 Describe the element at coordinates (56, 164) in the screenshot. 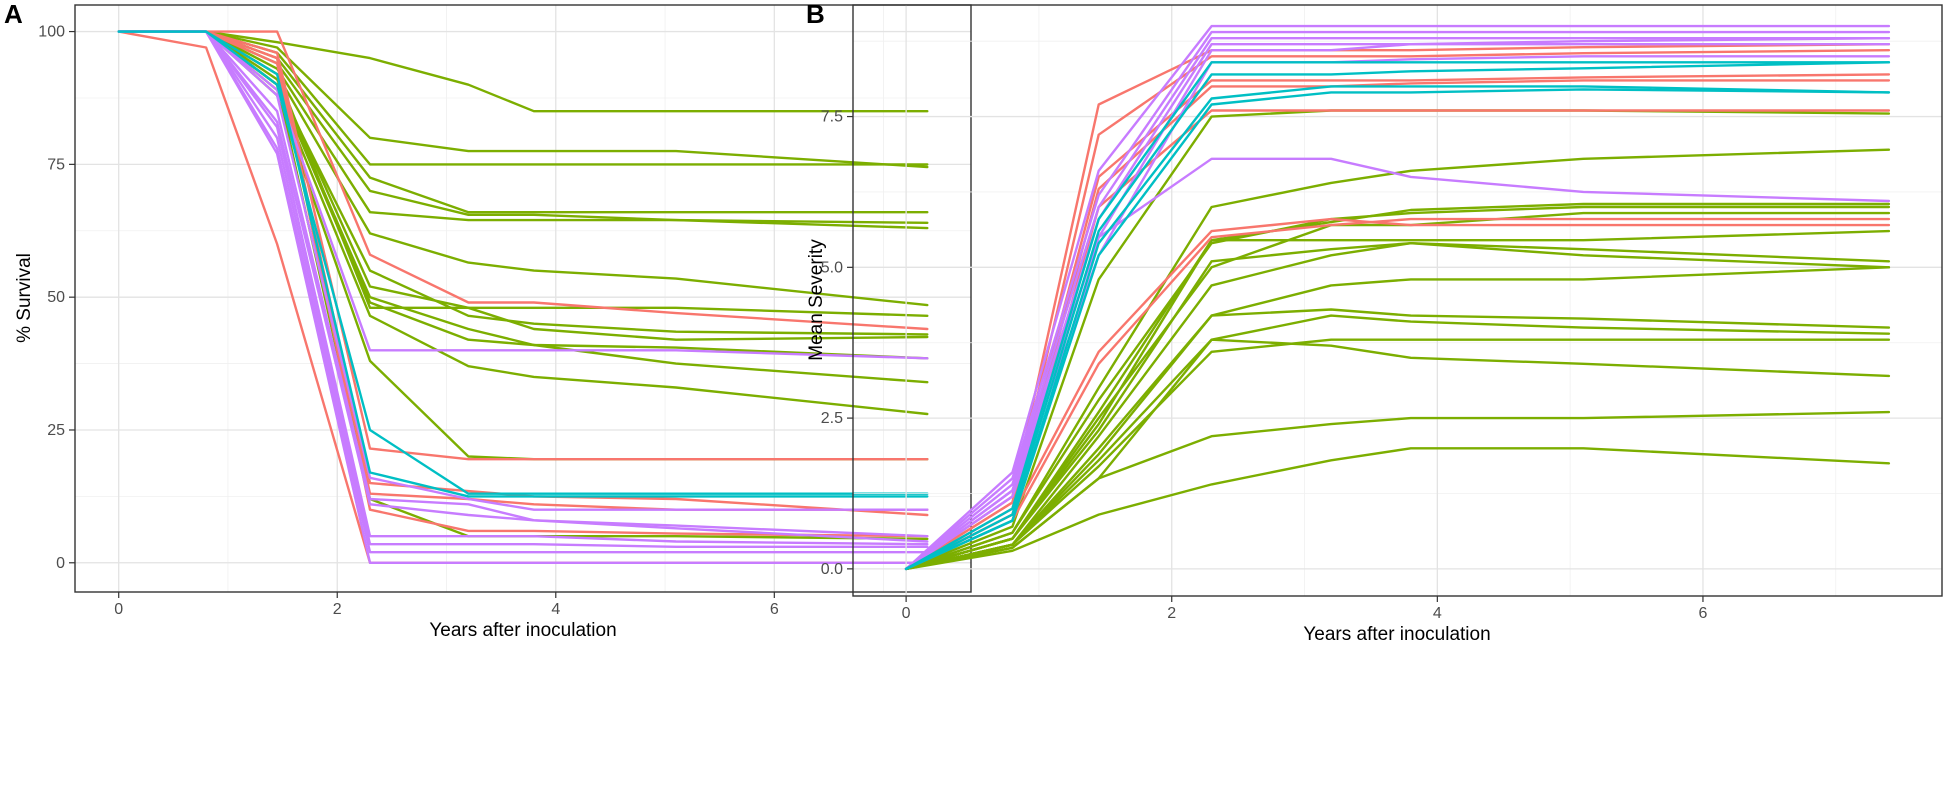

I see `survival-y-tick-label: 75` at that location.